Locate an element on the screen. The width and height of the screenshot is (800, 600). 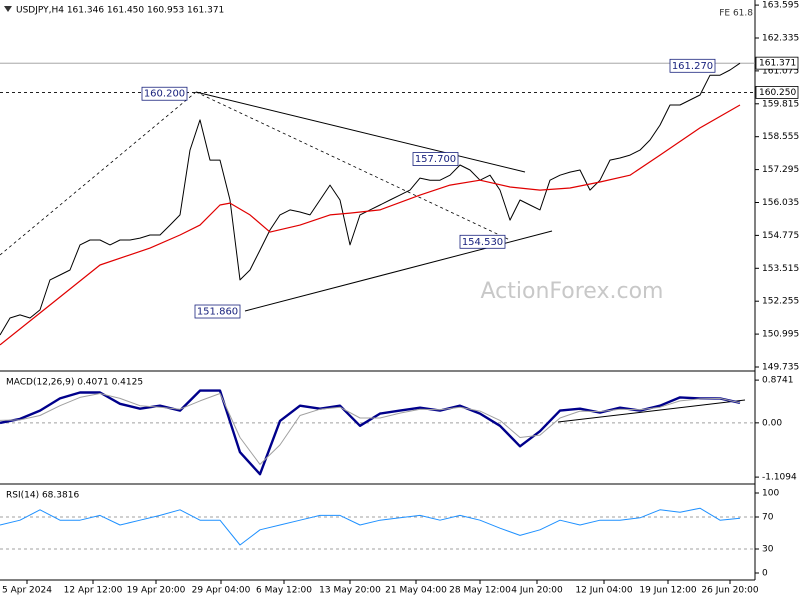
price-level-label: 160.250 is located at coordinates (777, 93).